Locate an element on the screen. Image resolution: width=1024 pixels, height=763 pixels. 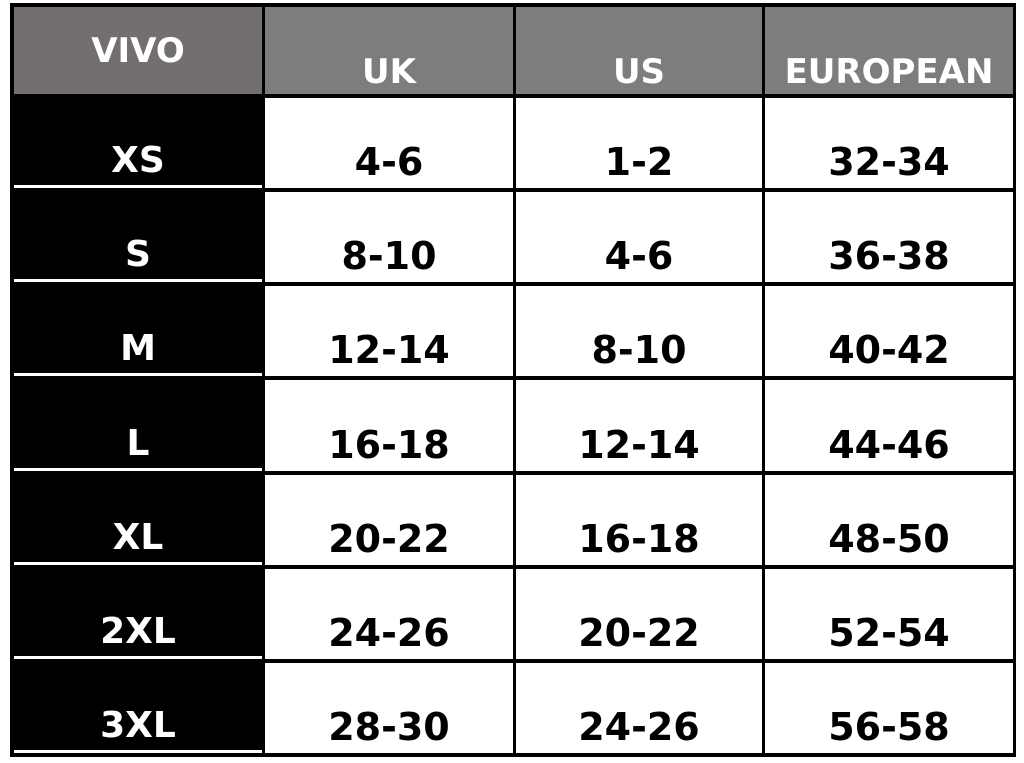
size-label-cell: 2XL is located at coordinates (138, 613).